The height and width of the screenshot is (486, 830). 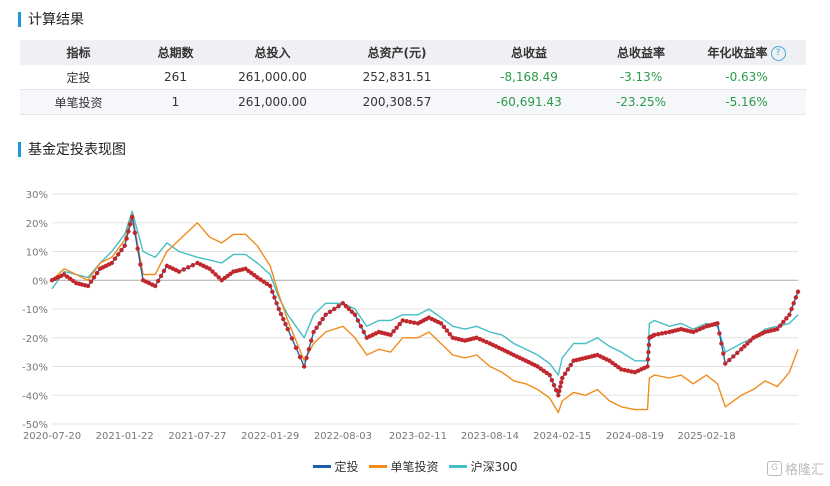 I want to click on y-tick-label: 0%, so click(x=40, y=281).